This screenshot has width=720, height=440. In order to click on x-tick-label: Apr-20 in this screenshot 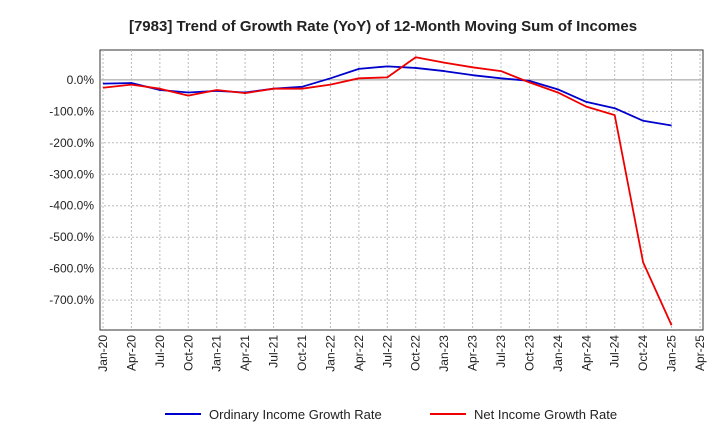, I will do `click(131, 353)`.